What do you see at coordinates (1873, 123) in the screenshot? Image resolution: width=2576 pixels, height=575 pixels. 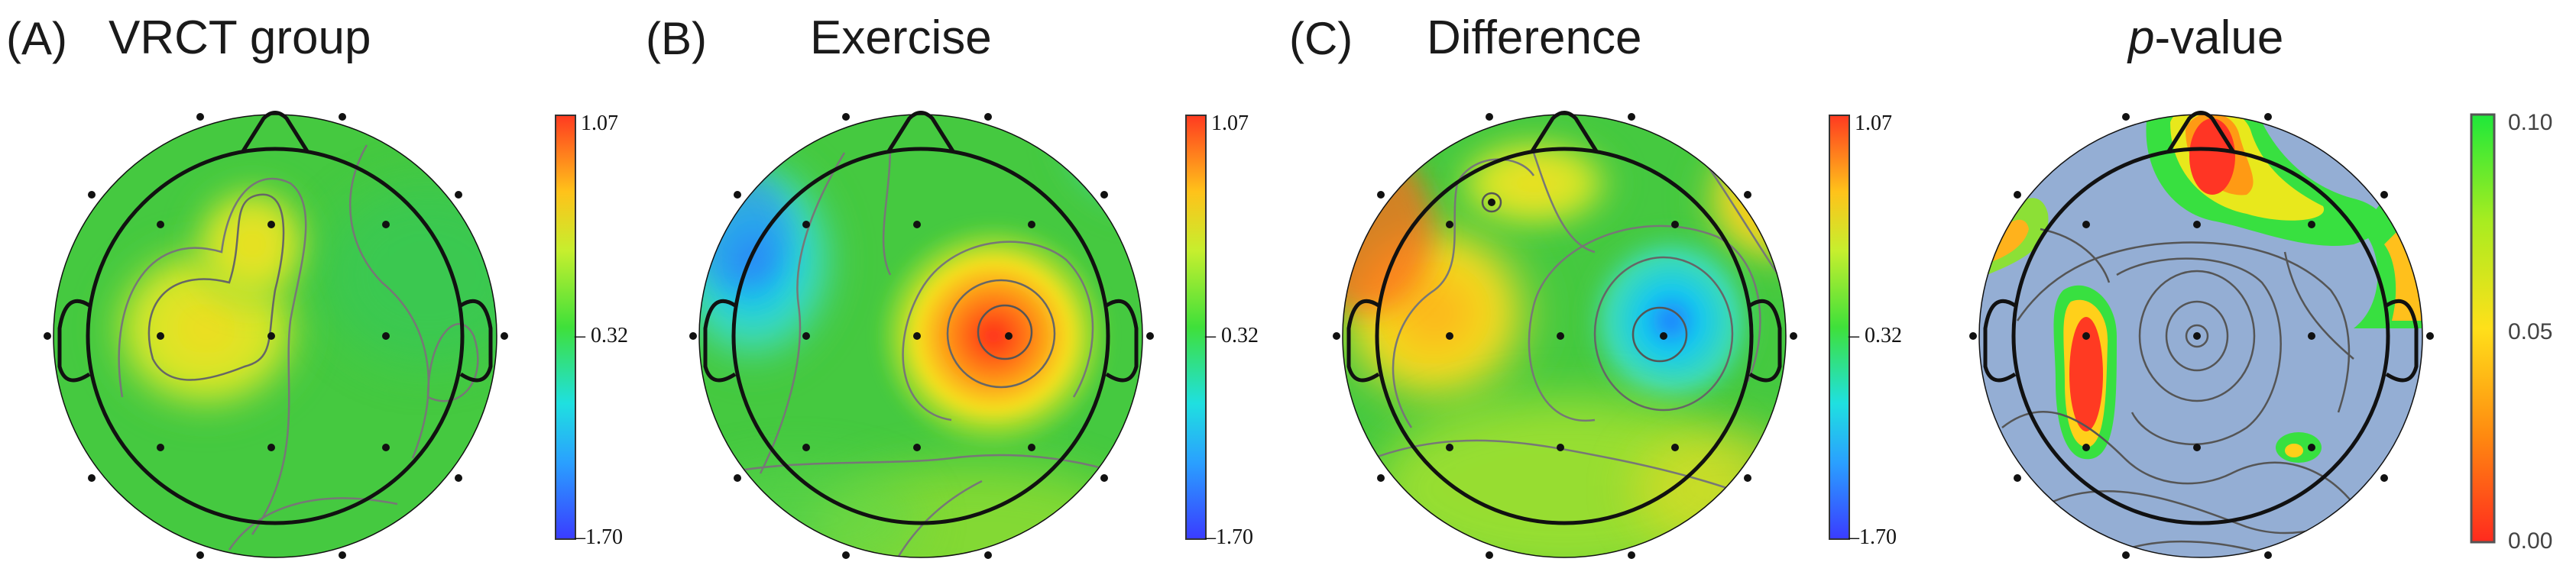 I see `colorbar-c-max: 1.07` at bounding box center [1873, 123].